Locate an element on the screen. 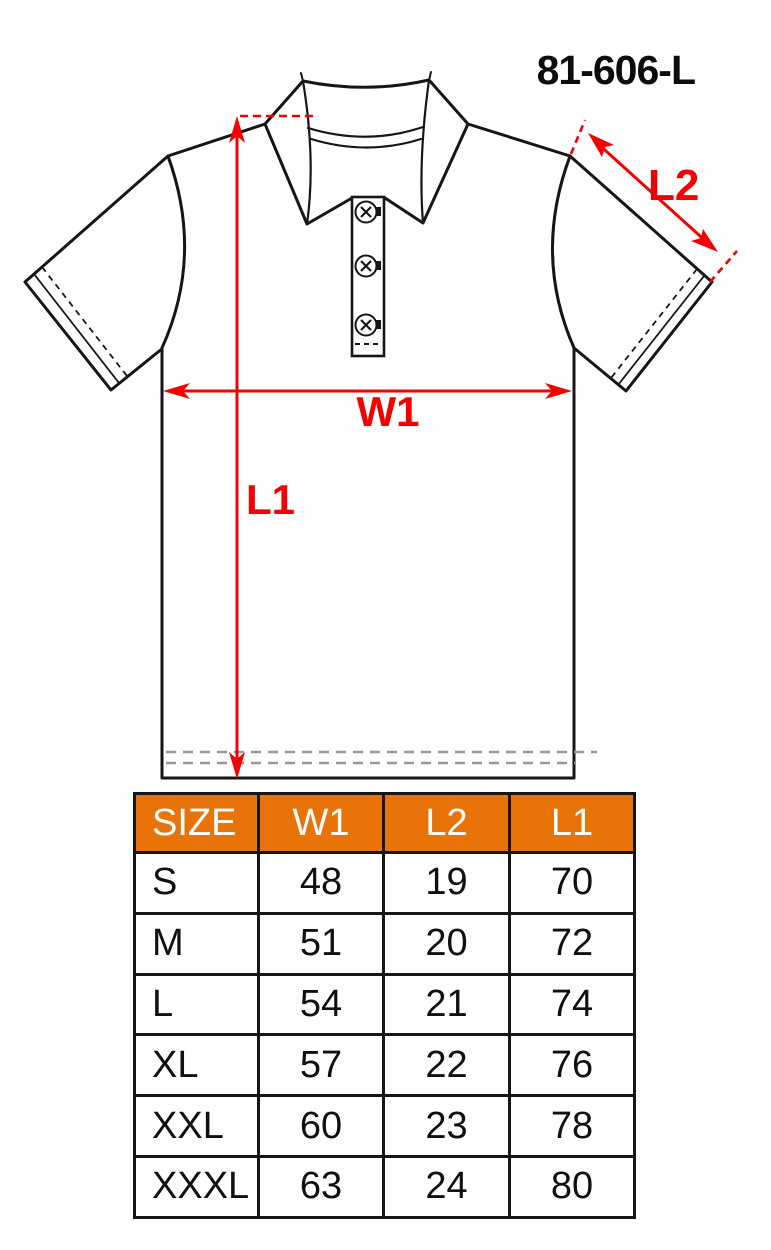 The width and height of the screenshot is (771, 1250). col-header-size: SIZE is located at coordinates (196, 823).